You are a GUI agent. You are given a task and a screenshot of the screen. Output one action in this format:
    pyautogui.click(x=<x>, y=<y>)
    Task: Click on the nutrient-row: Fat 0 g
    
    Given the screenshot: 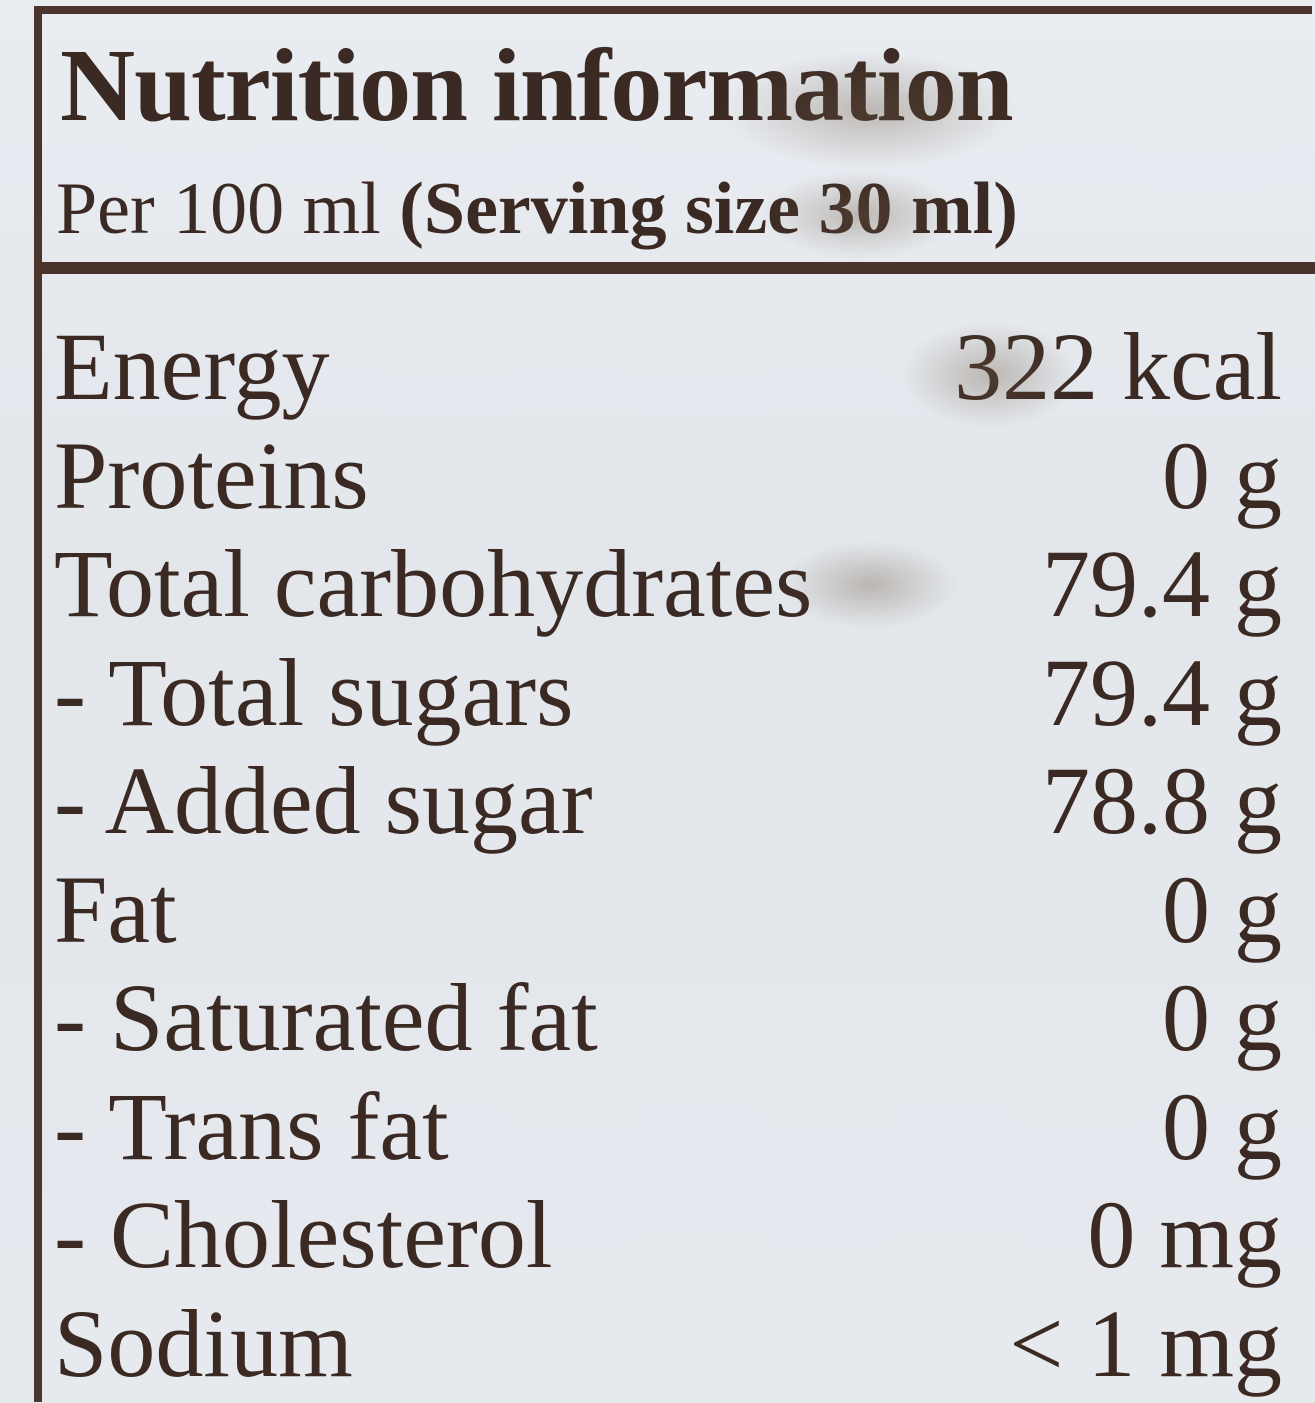 What is the action you would take?
    pyautogui.click(x=662, y=915)
    